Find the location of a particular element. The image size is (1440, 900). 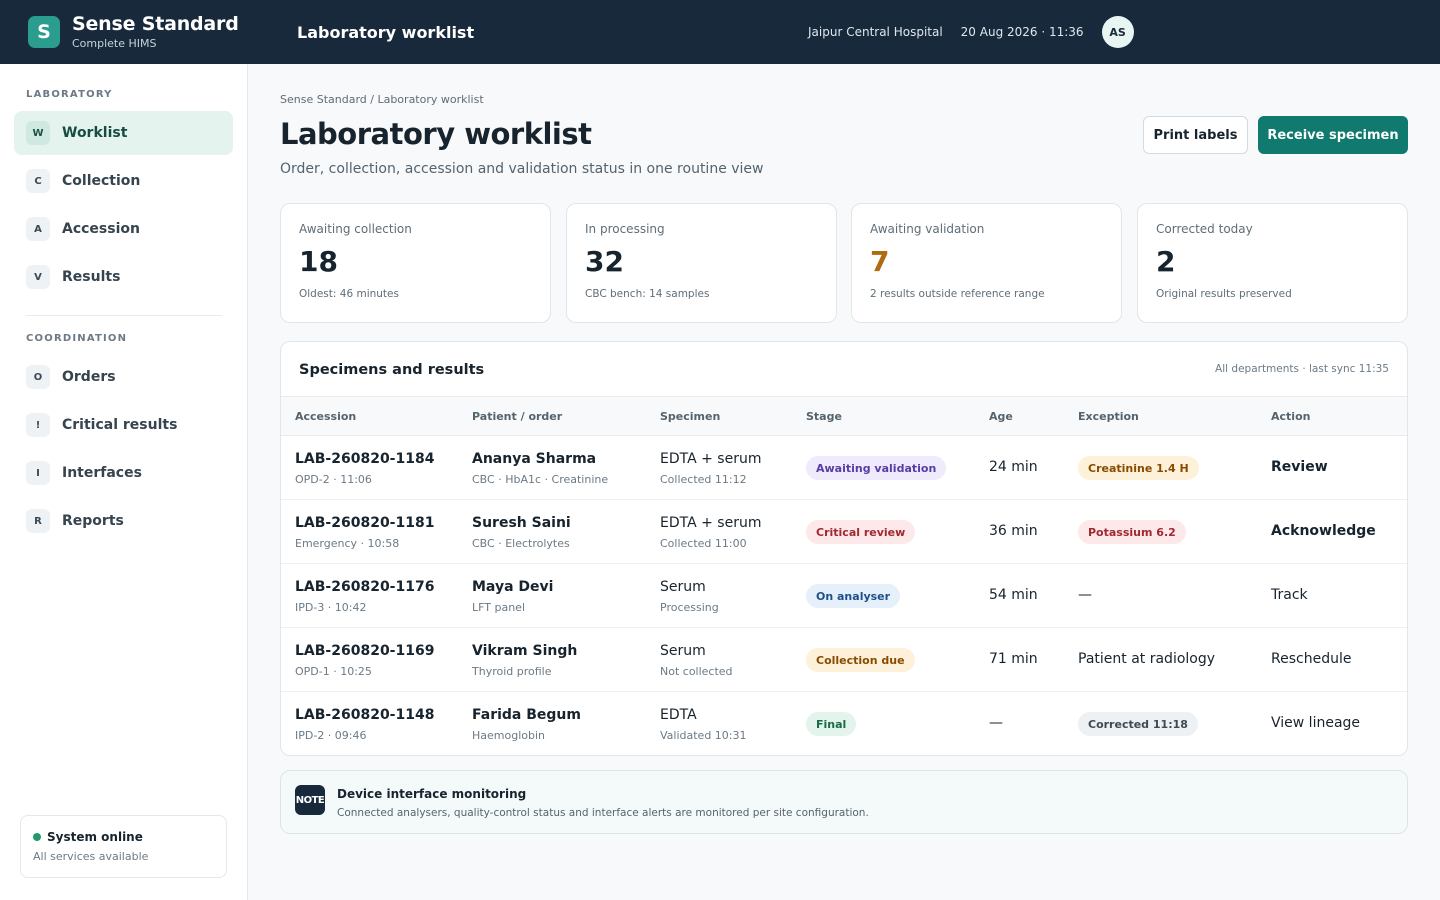

current-datetime: 20 Aug 2026 · 11:36 is located at coordinates (1022, 32).